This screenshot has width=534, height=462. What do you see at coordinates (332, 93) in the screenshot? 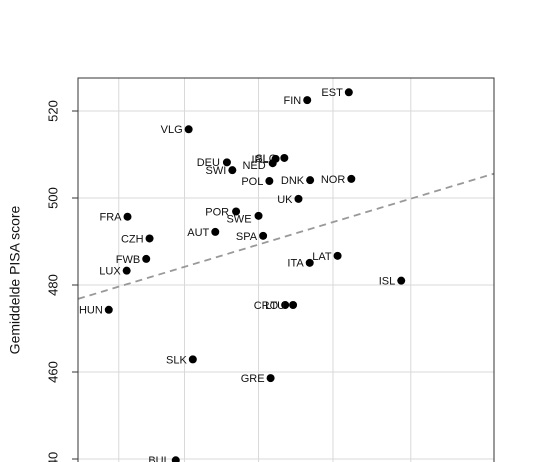
I see `point-label: EST` at bounding box center [332, 93].